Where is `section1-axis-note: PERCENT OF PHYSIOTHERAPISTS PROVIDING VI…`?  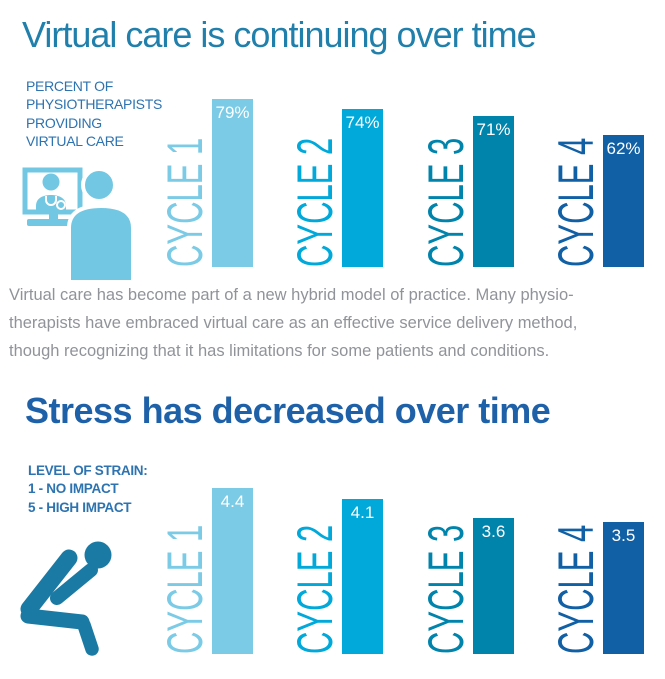 section1-axis-note: PERCENT OF PHYSIOTHERAPISTS PROVIDING VI… is located at coordinates (94, 114).